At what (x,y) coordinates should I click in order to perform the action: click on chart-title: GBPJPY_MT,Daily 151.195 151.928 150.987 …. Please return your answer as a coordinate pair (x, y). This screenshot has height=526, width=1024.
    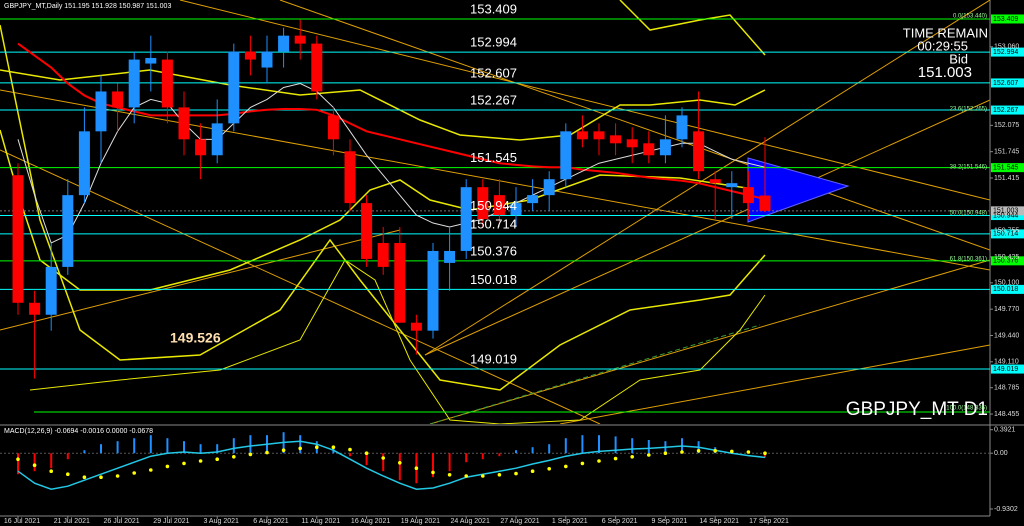
    Looking at the image, I should click on (87, 6).